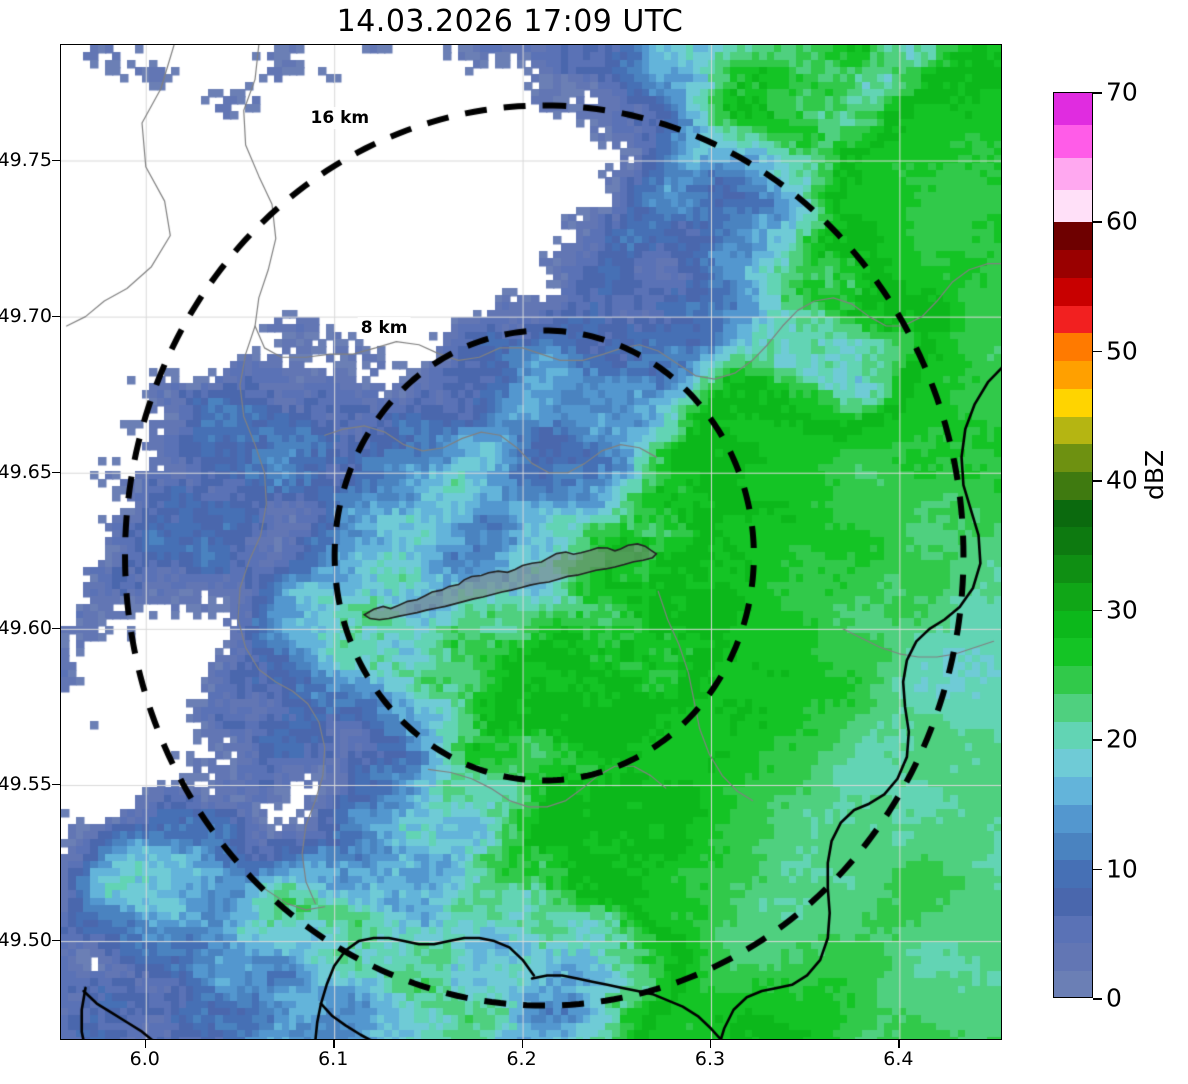  Describe the element at coordinates (384, 327) in the screenshot. I see `range-ring-label-8km: 8 km` at that location.